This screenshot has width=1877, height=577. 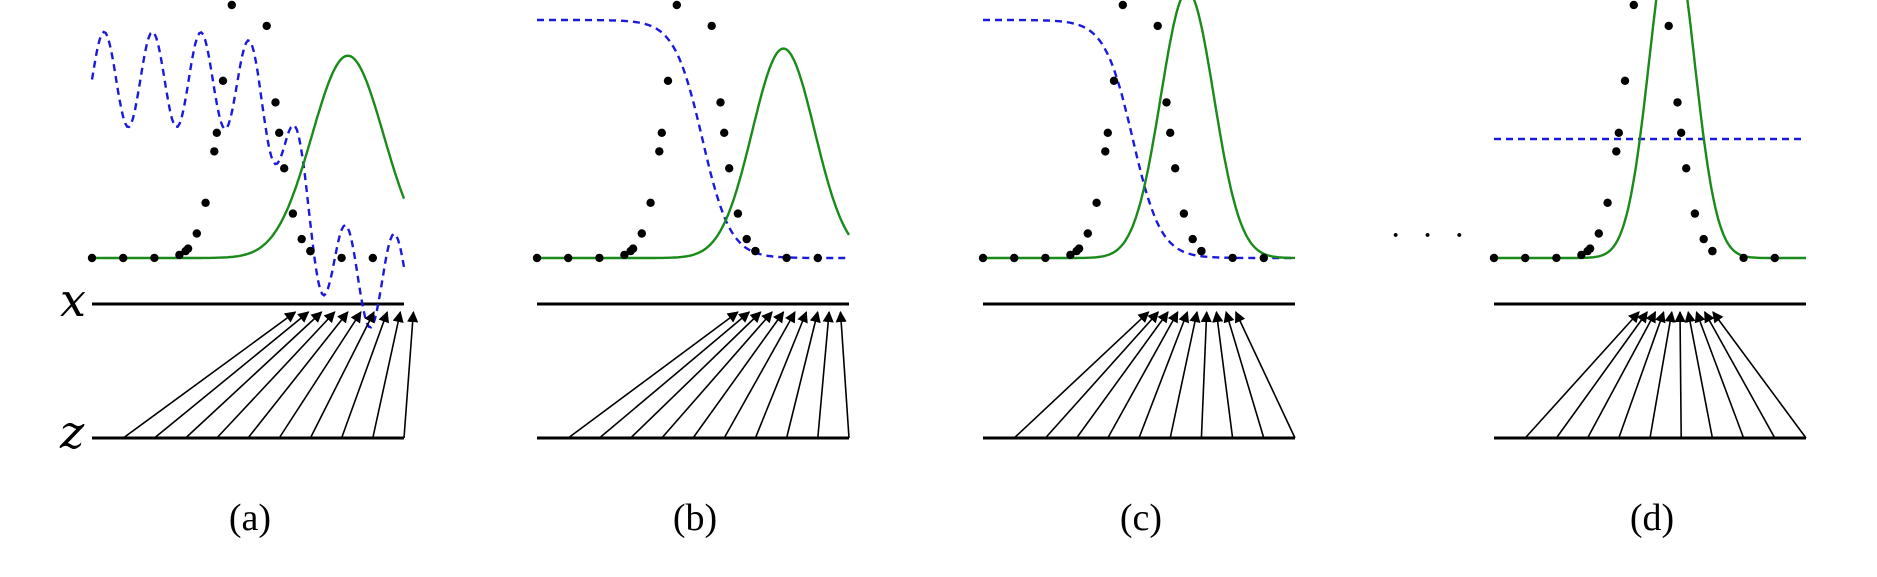 What do you see at coordinates (73, 300) in the screenshot?
I see `x-axis-label: x` at bounding box center [73, 300].